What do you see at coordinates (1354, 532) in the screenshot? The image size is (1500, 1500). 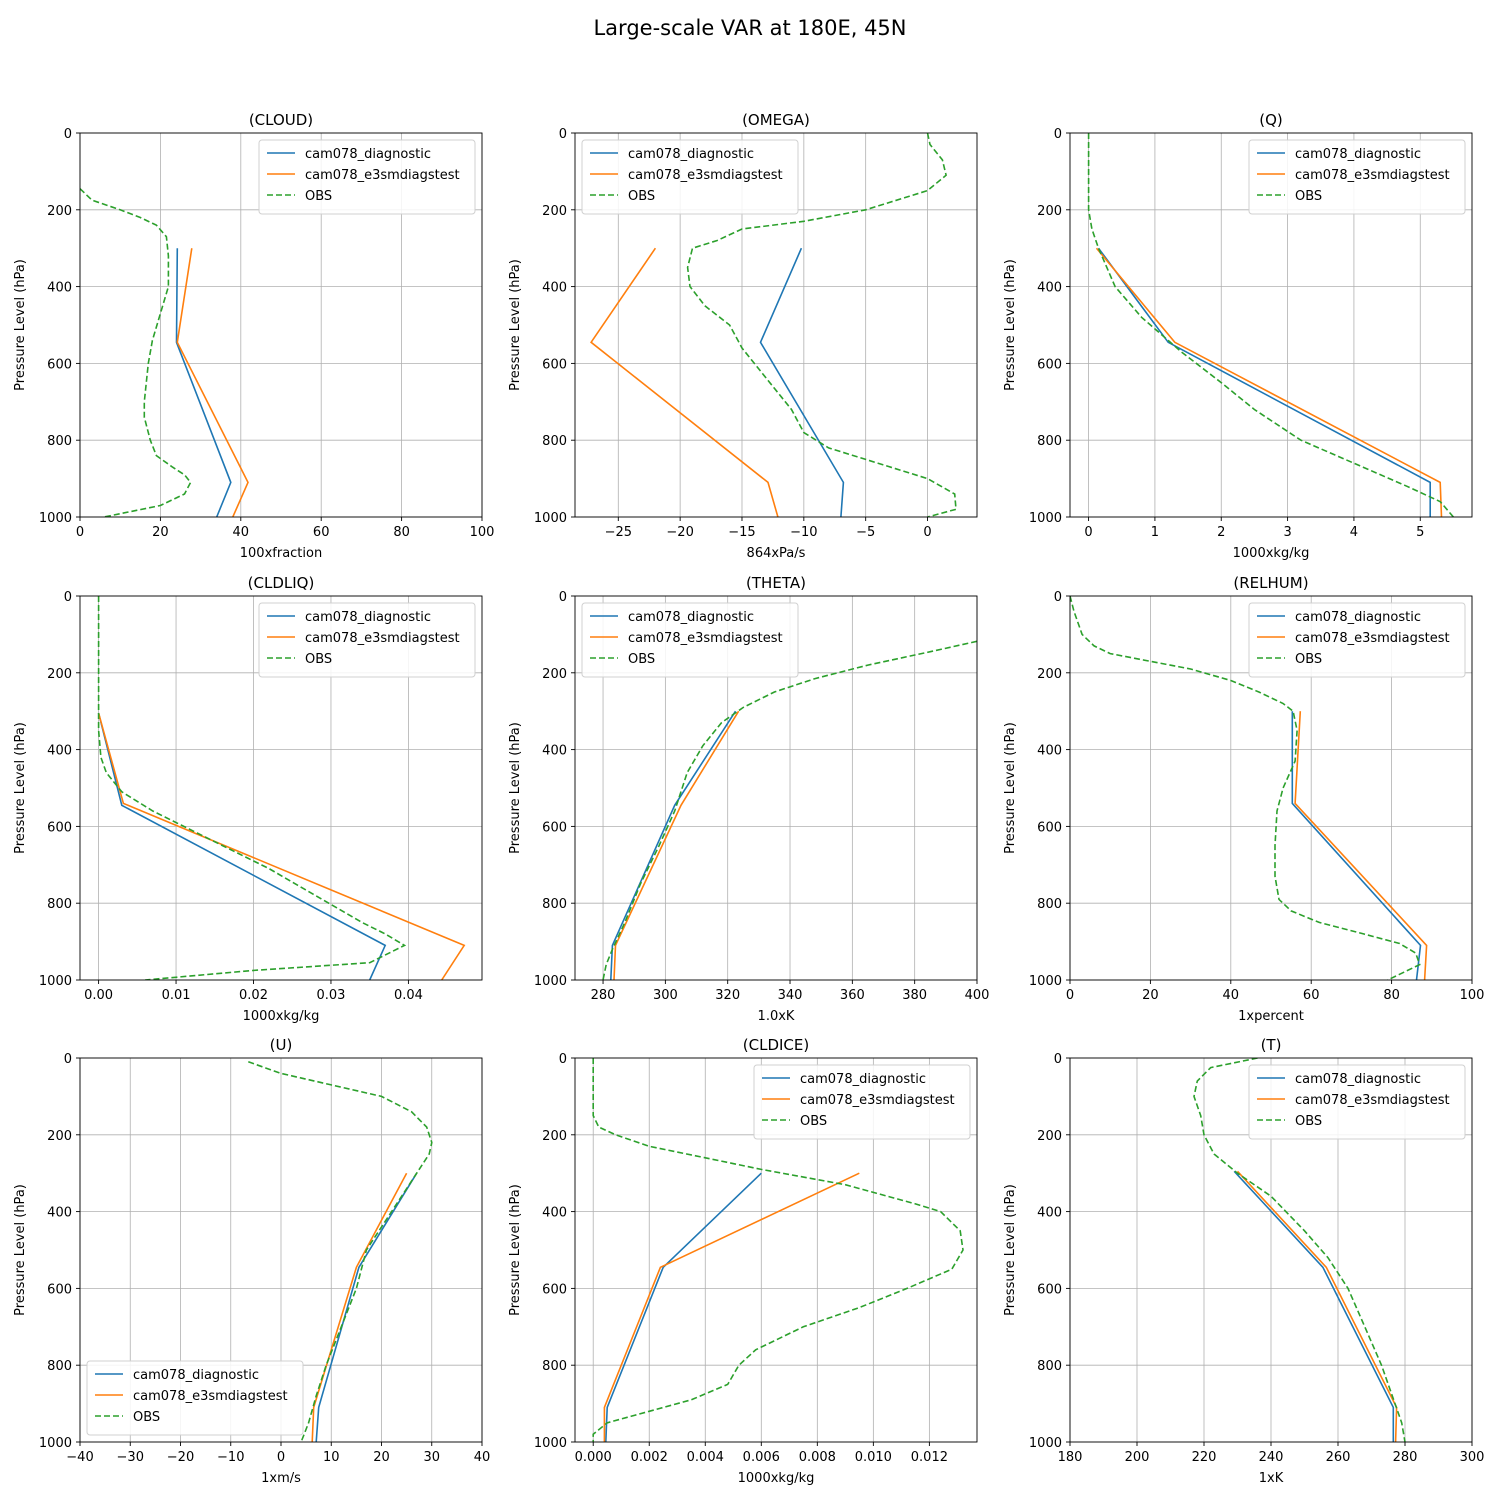 I see `x-tick-label: 4` at bounding box center [1354, 532].